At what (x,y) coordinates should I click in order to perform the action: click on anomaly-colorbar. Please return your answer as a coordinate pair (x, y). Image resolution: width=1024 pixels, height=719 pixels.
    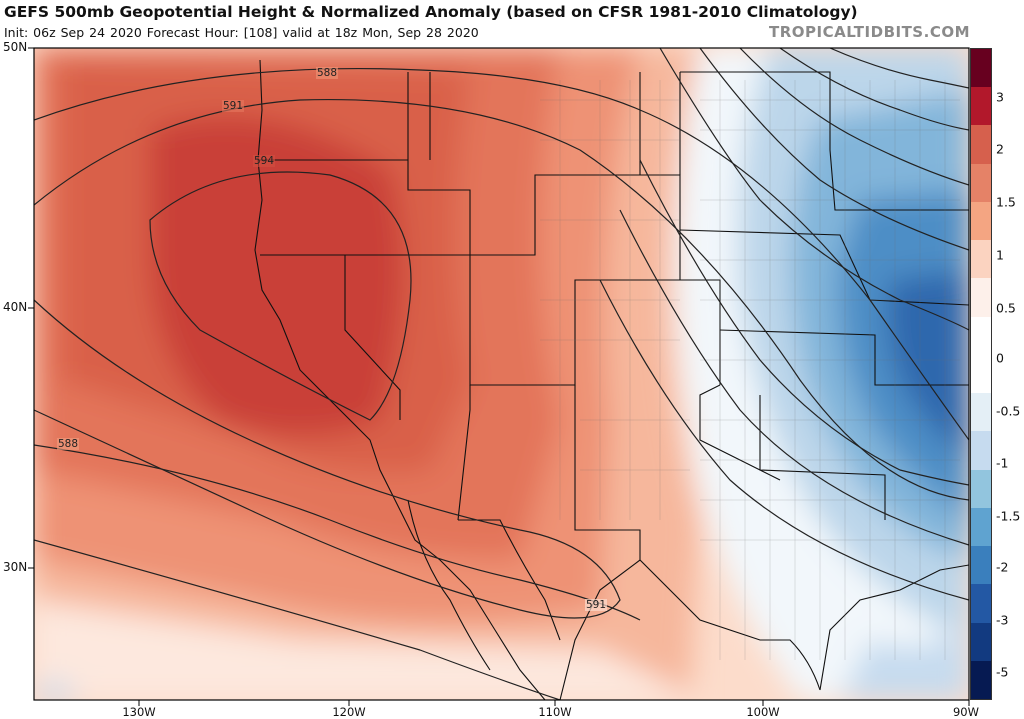
    Looking at the image, I should click on (981, 374).